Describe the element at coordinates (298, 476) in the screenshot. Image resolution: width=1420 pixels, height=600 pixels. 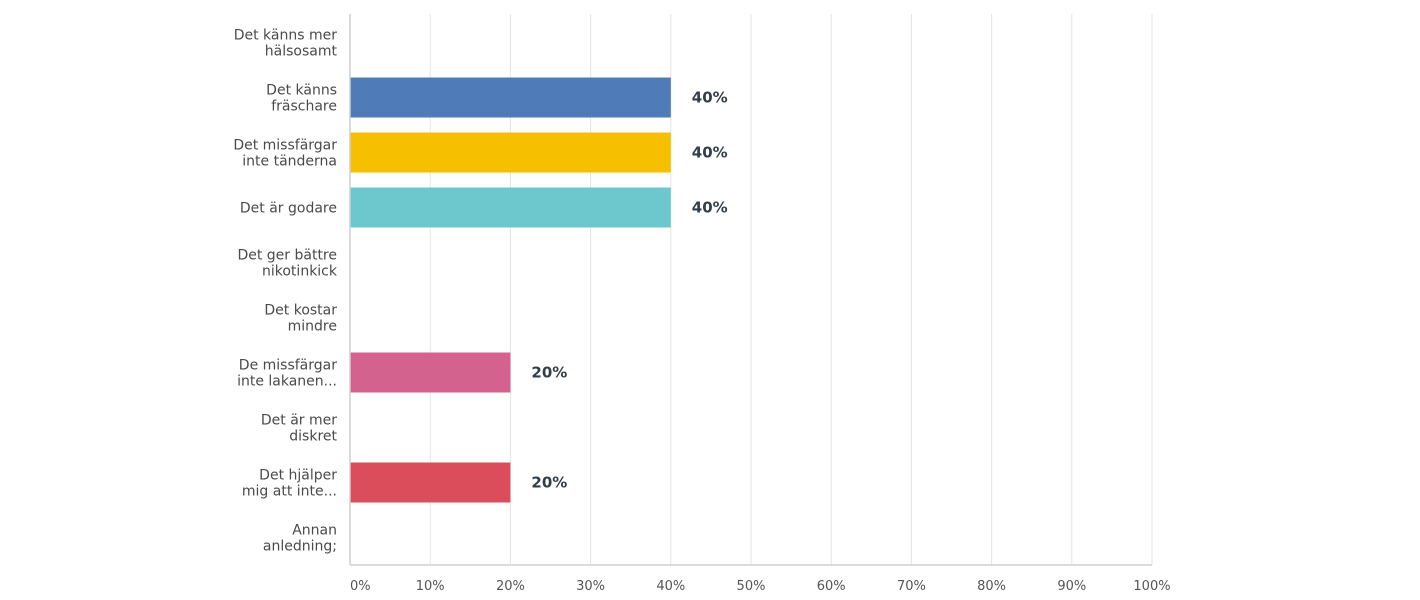
I see `category-label: Det hjälper` at that location.